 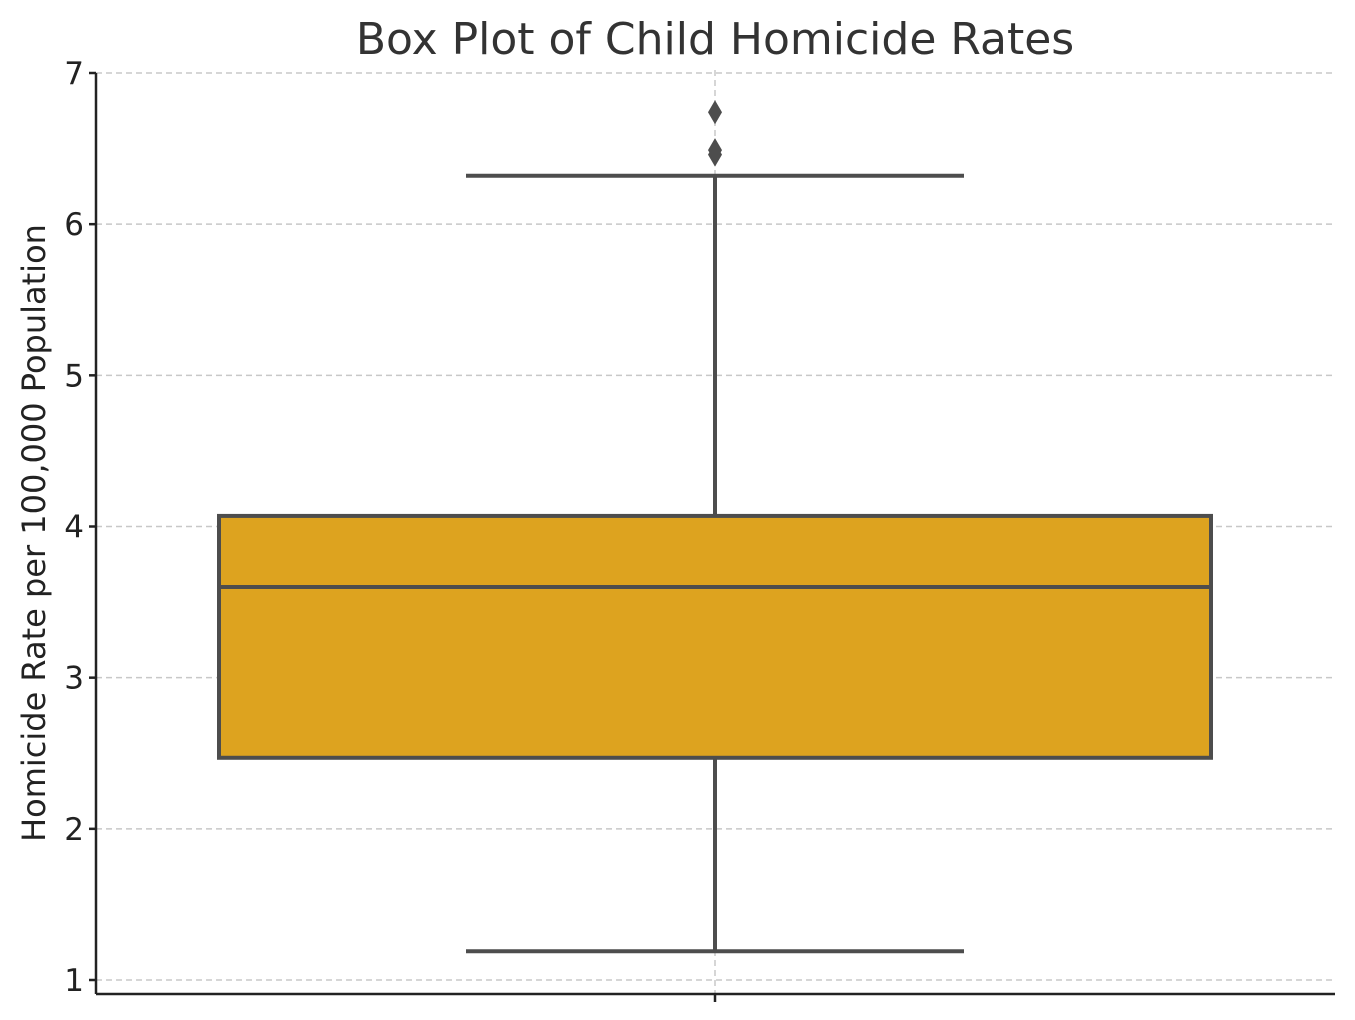 I want to click on y-tick-label-4: 4, so click(x=74, y=528).